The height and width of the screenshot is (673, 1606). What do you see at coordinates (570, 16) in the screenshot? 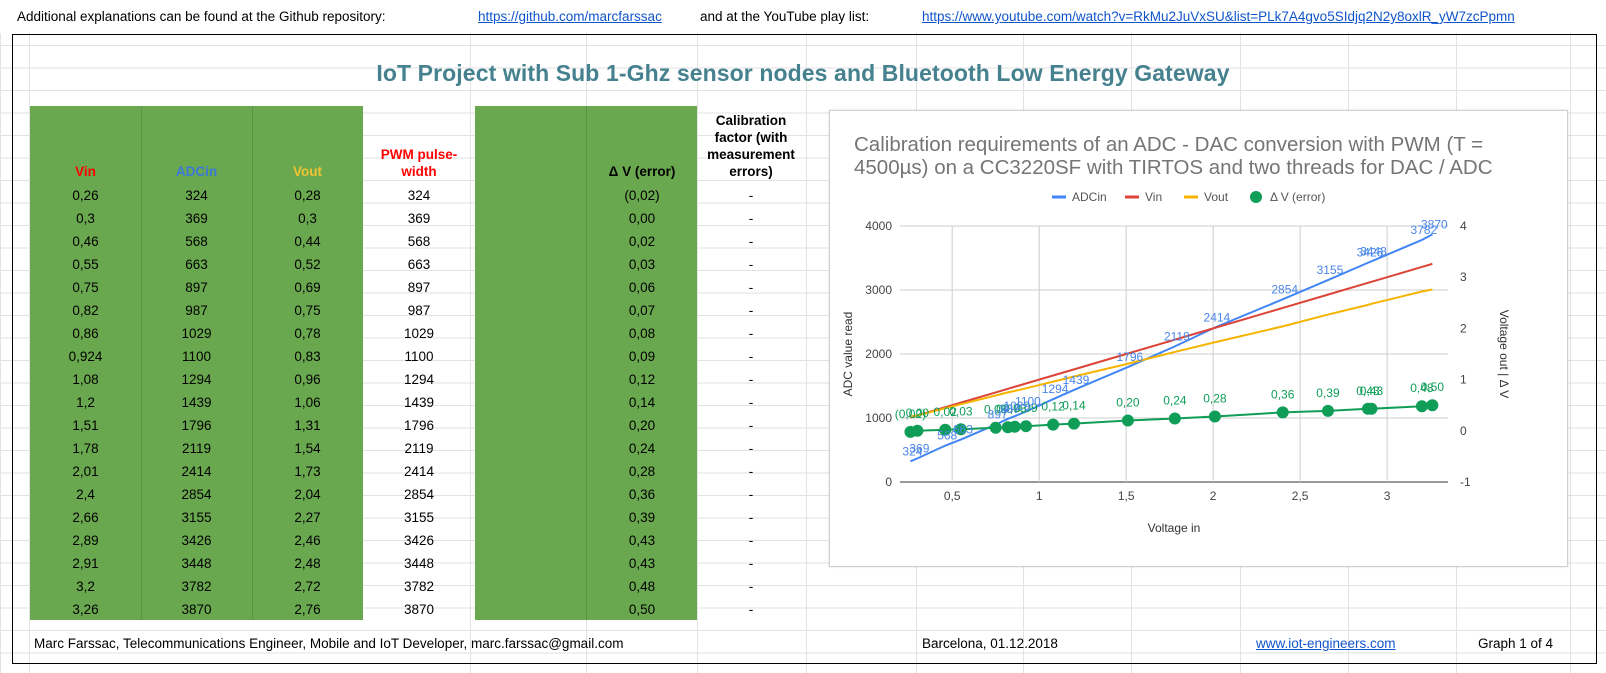
I see `github-link: https://github.com/marcfarssac` at bounding box center [570, 16].